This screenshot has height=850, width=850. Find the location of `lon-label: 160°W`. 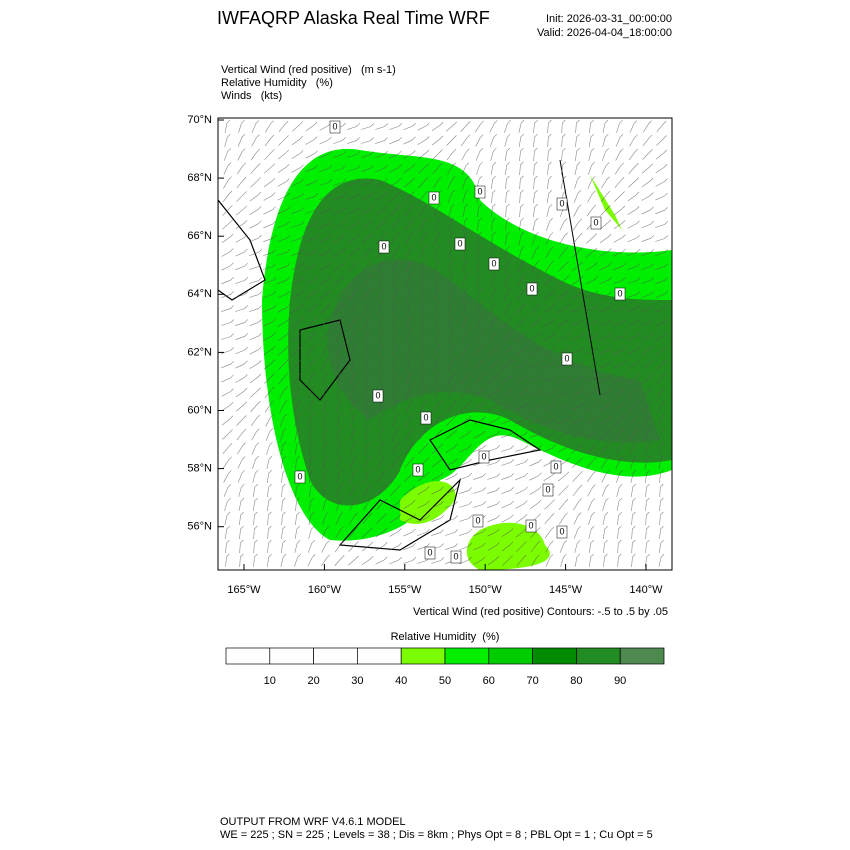

lon-label: 160°W is located at coordinates (325, 590).